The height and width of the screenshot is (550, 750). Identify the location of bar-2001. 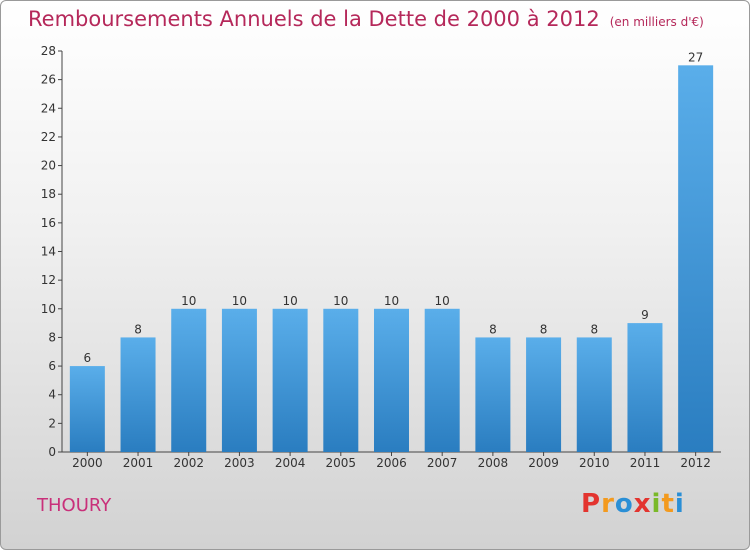
(138, 394).